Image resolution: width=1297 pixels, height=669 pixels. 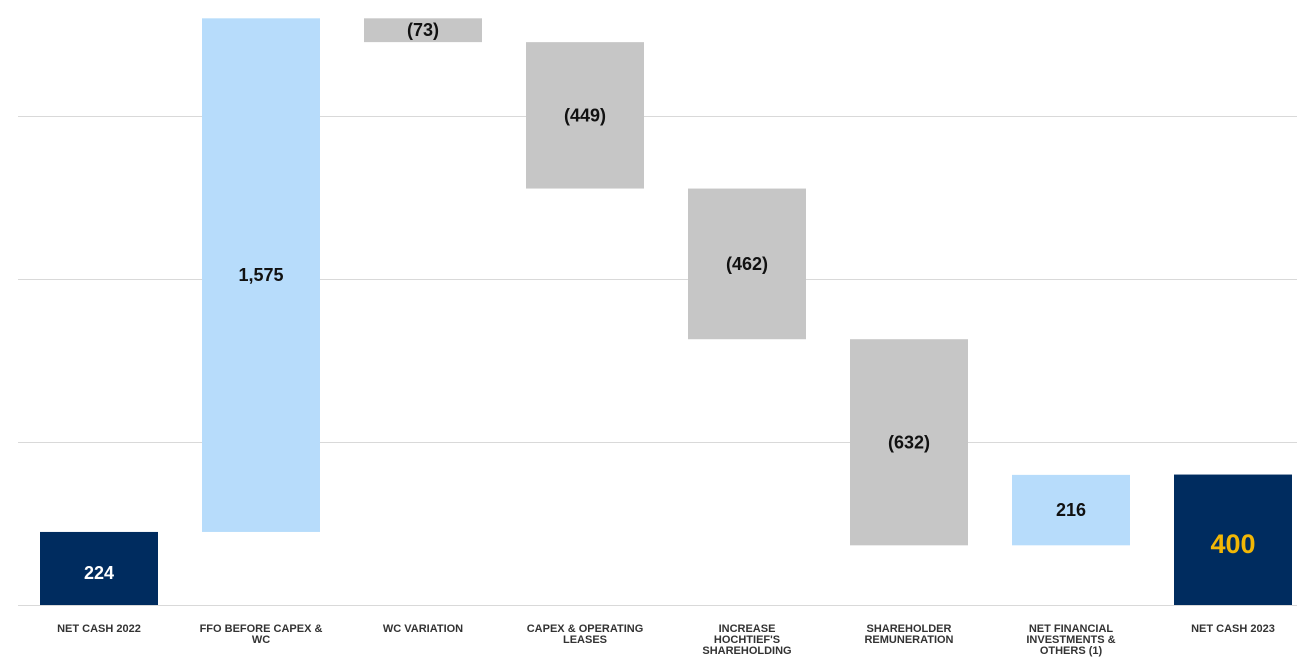 I want to click on category-label: NET CASH 2023, so click(x=1233, y=629).